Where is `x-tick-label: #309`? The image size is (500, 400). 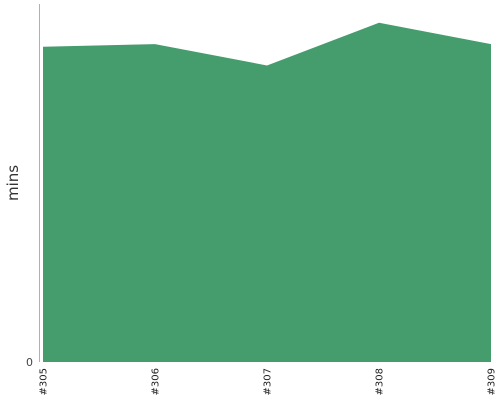
x-tick-label: #309 is located at coordinates (492, 381).